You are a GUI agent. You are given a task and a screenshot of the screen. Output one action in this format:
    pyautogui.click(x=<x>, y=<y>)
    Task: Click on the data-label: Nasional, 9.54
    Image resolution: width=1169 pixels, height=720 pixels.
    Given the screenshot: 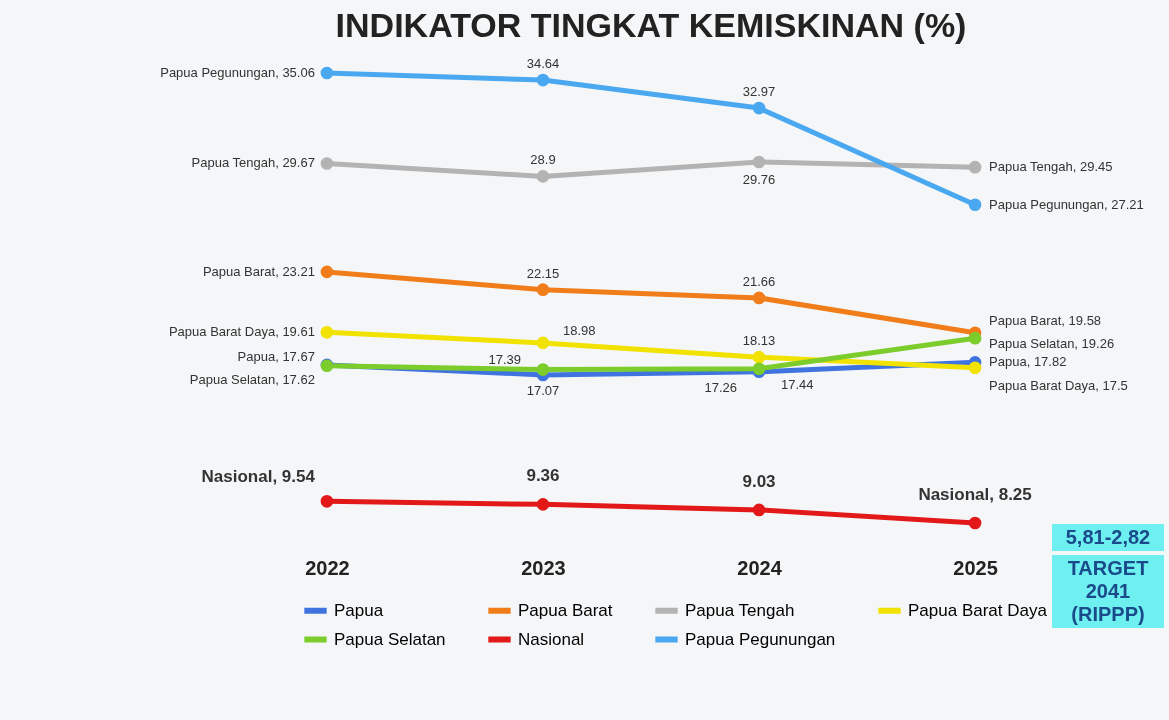 What is the action you would take?
    pyautogui.click(x=258, y=477)
    